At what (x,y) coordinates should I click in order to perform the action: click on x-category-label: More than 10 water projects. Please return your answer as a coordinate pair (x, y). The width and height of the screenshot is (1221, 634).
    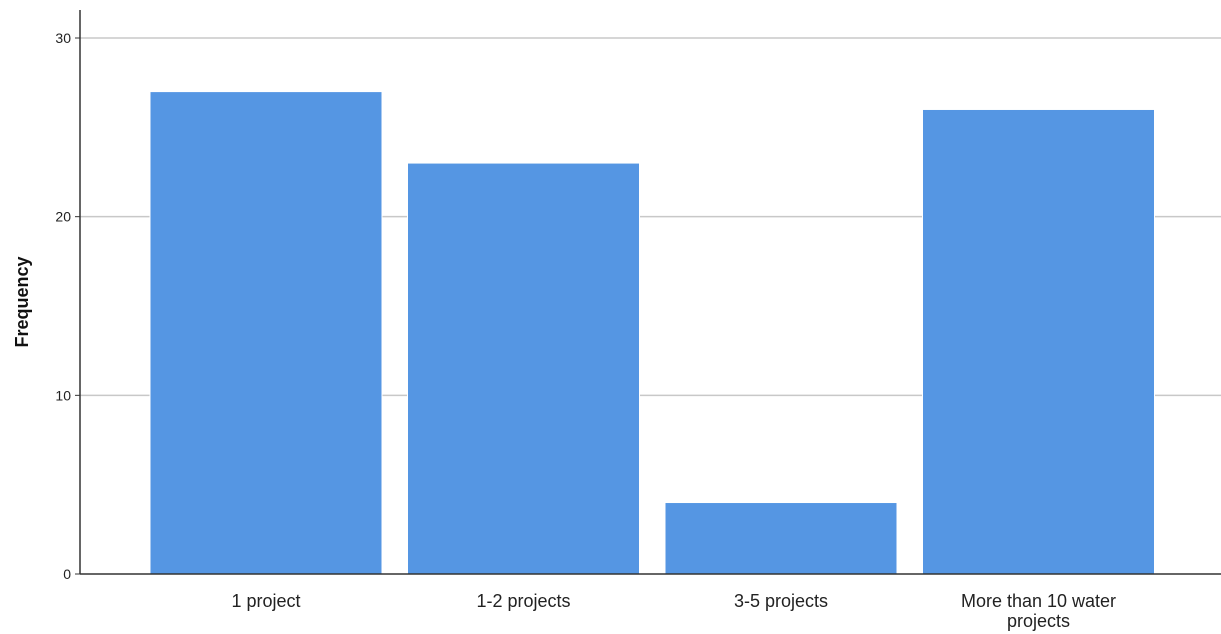
    Looking at the image, I should click on (1038, 611).